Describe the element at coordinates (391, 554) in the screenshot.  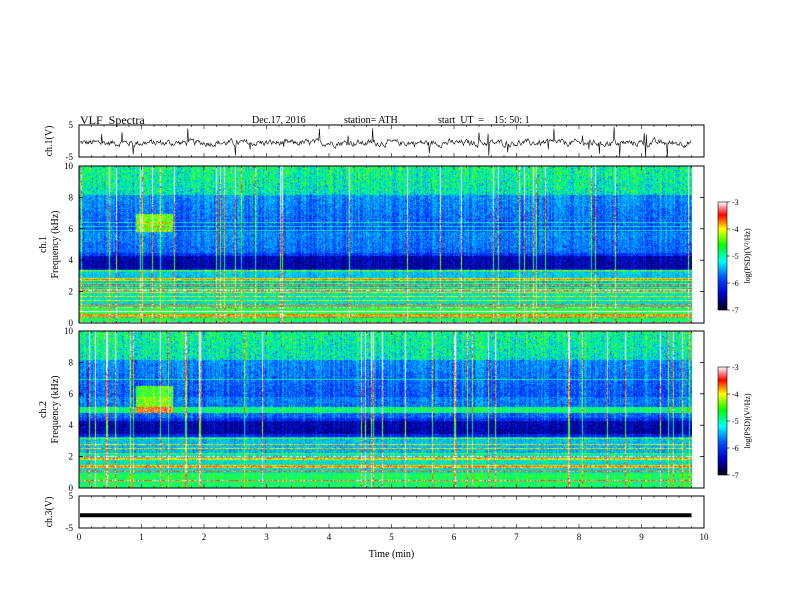
I see `x-axis-label: Time (min)` at that location.